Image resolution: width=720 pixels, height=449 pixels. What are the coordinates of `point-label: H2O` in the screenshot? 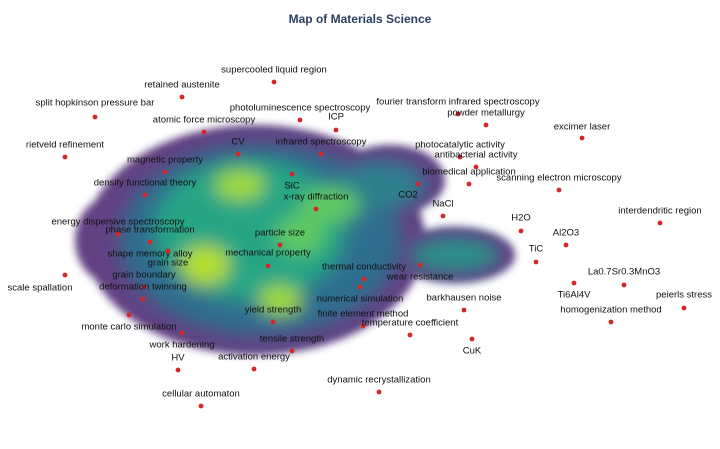 It's located at (521, 218).